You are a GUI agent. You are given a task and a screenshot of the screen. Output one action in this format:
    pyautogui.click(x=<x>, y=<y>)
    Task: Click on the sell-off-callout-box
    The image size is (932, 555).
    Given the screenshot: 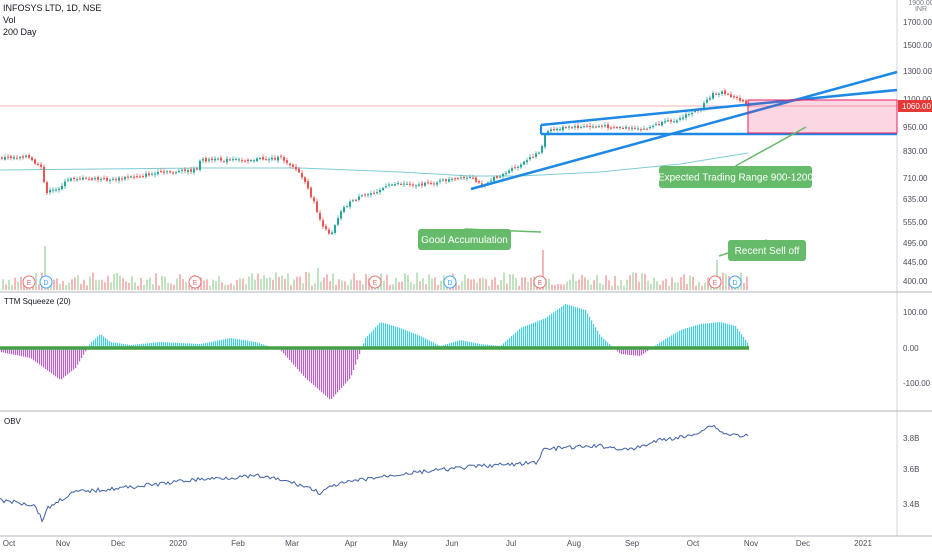 What is the action you would take?
    pyautogui.click(x=767, y=250)
    